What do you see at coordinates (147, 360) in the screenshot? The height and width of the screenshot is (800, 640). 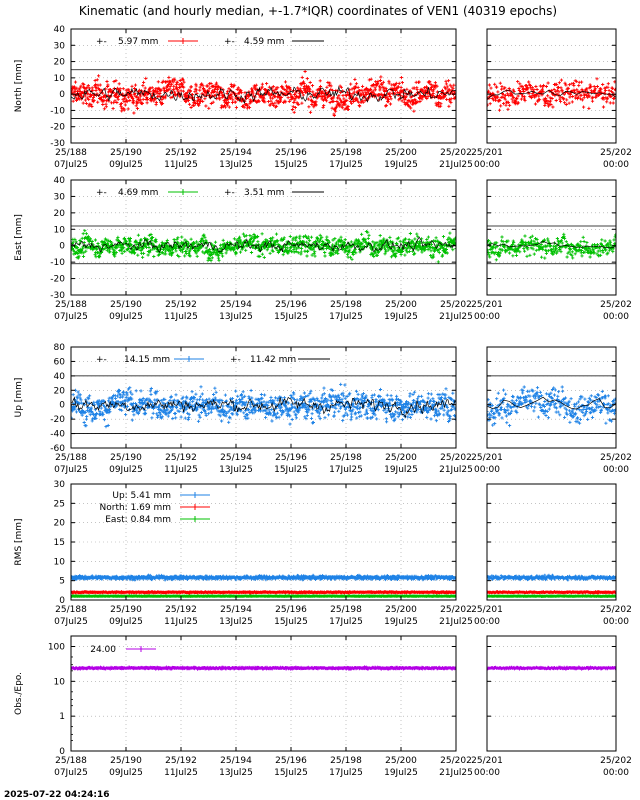 I see `legend-label-kinematic: 14.15 mm` at bounding box center [147, 360].